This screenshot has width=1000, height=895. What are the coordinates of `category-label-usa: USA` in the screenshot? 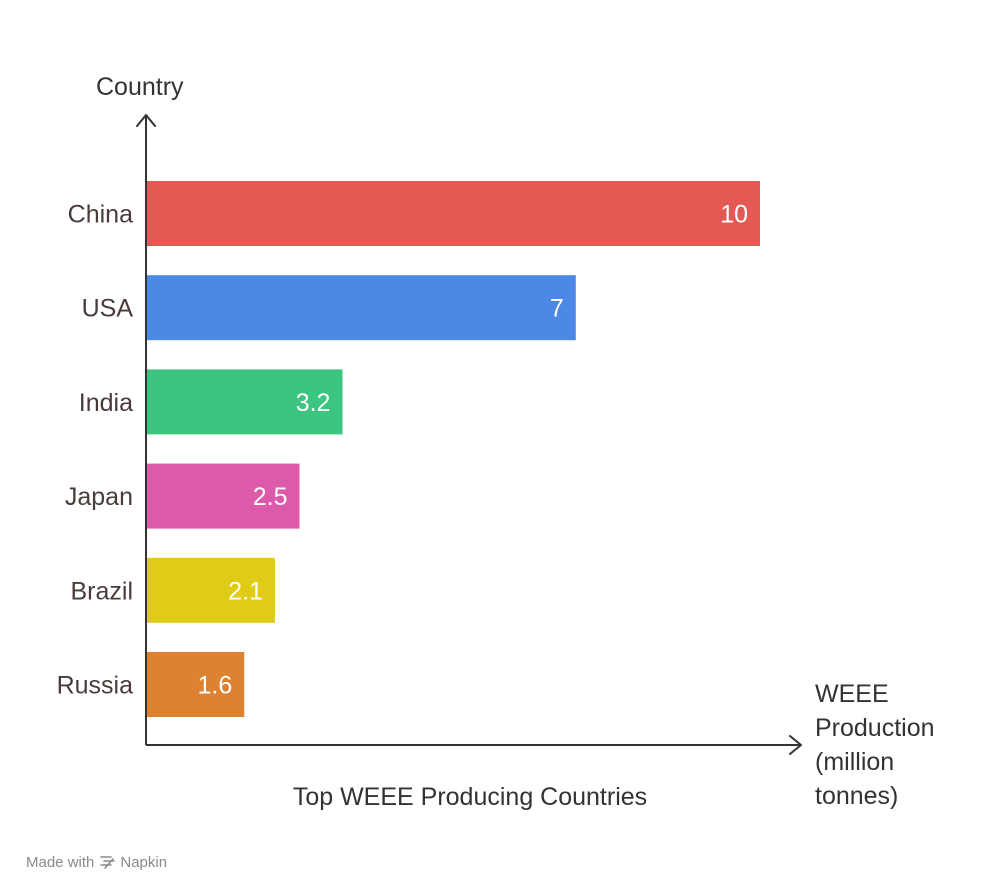 It's located at (108, 309).